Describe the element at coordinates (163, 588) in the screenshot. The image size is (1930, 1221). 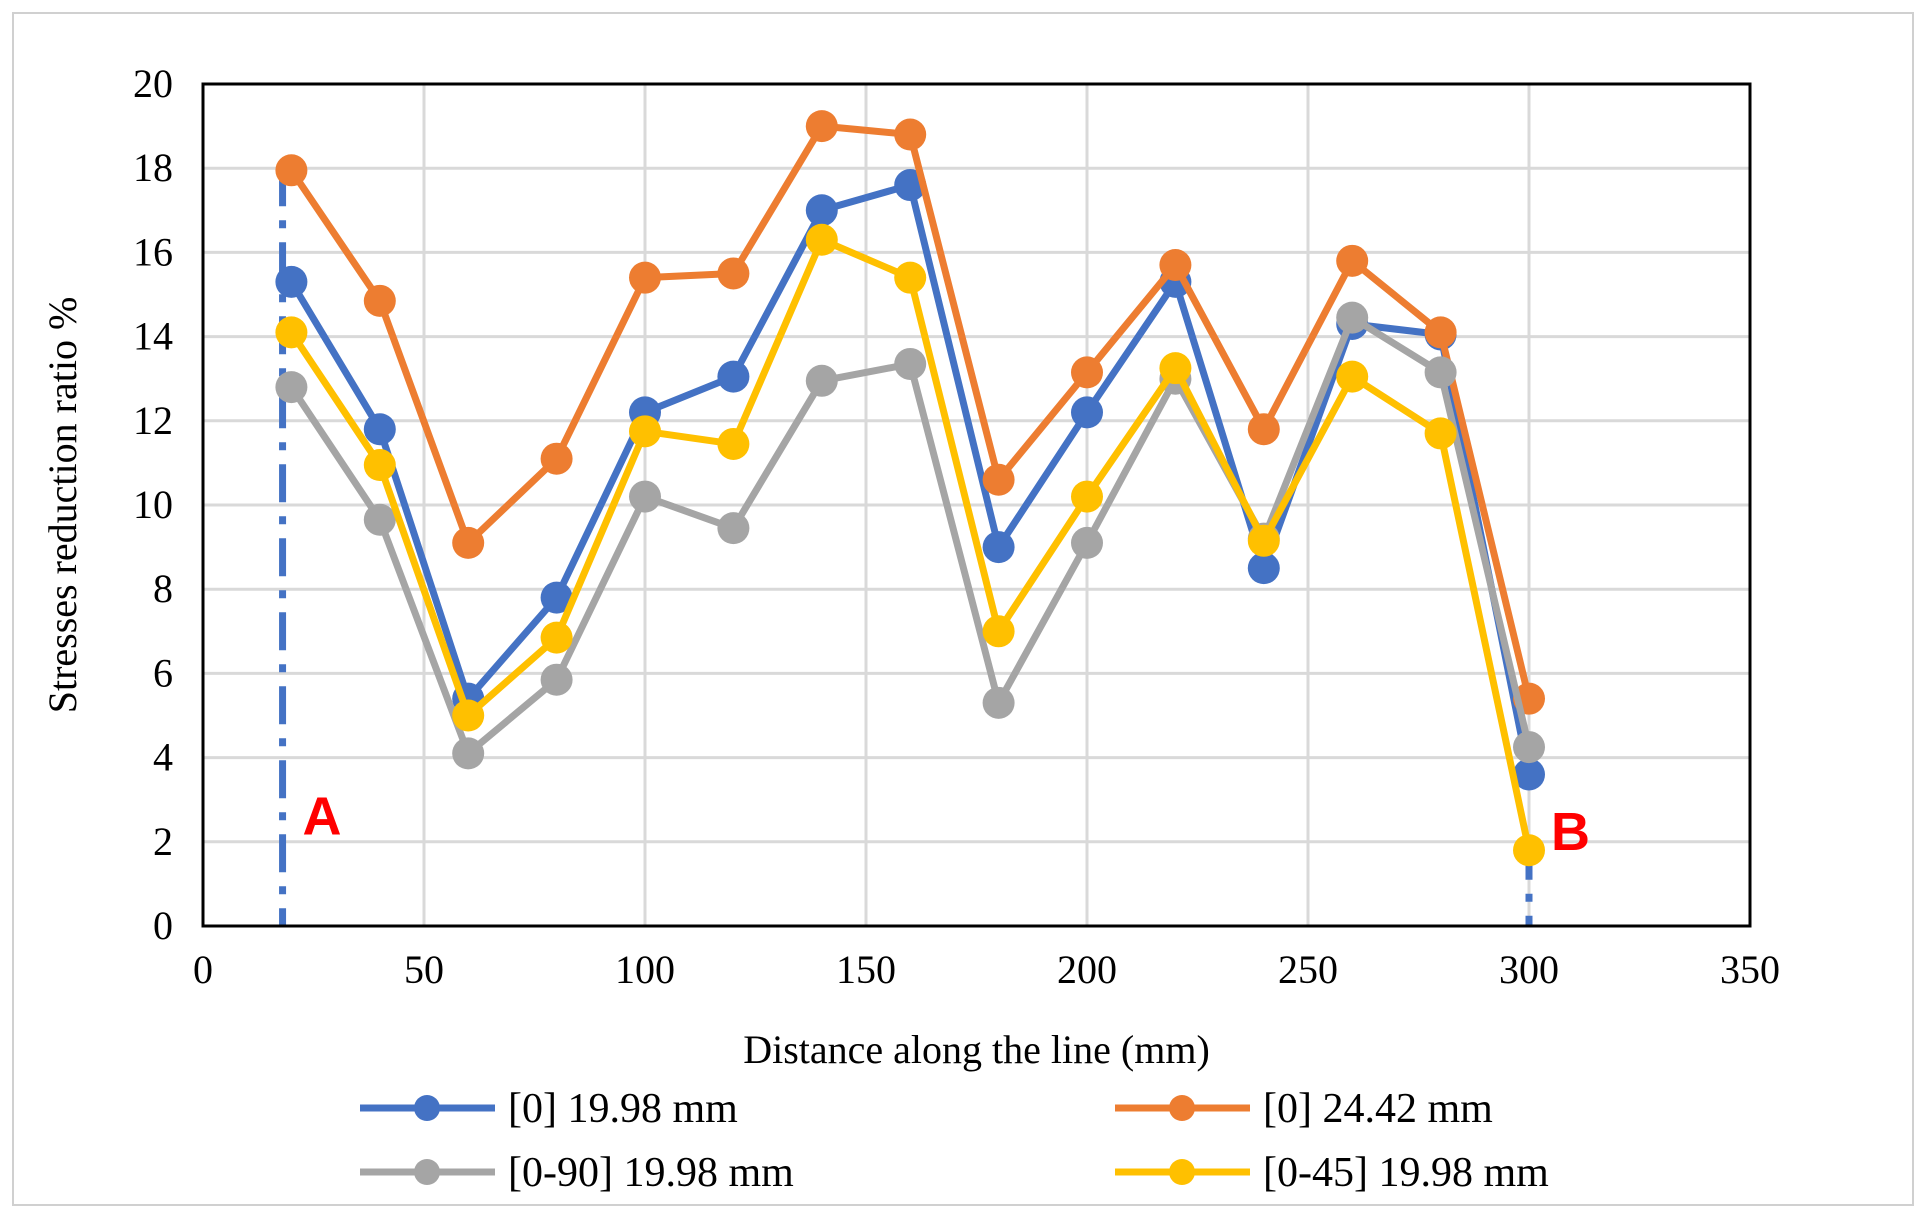
I see `y-tick-label: 8` at that location.